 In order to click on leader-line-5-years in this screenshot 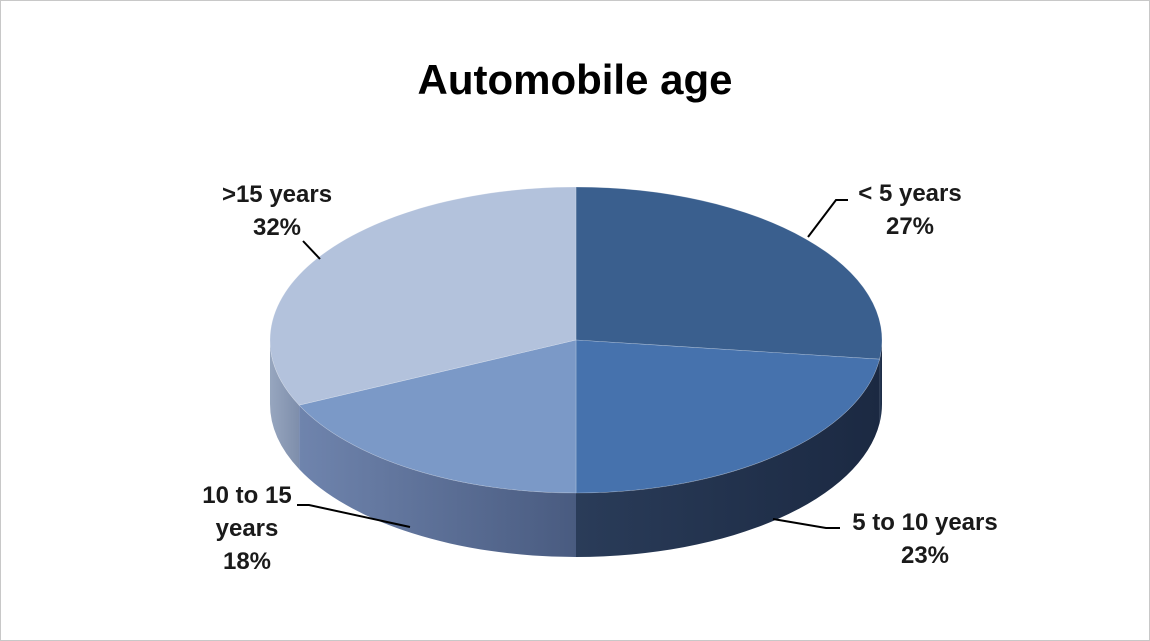, I will do `click(827, 218)`.